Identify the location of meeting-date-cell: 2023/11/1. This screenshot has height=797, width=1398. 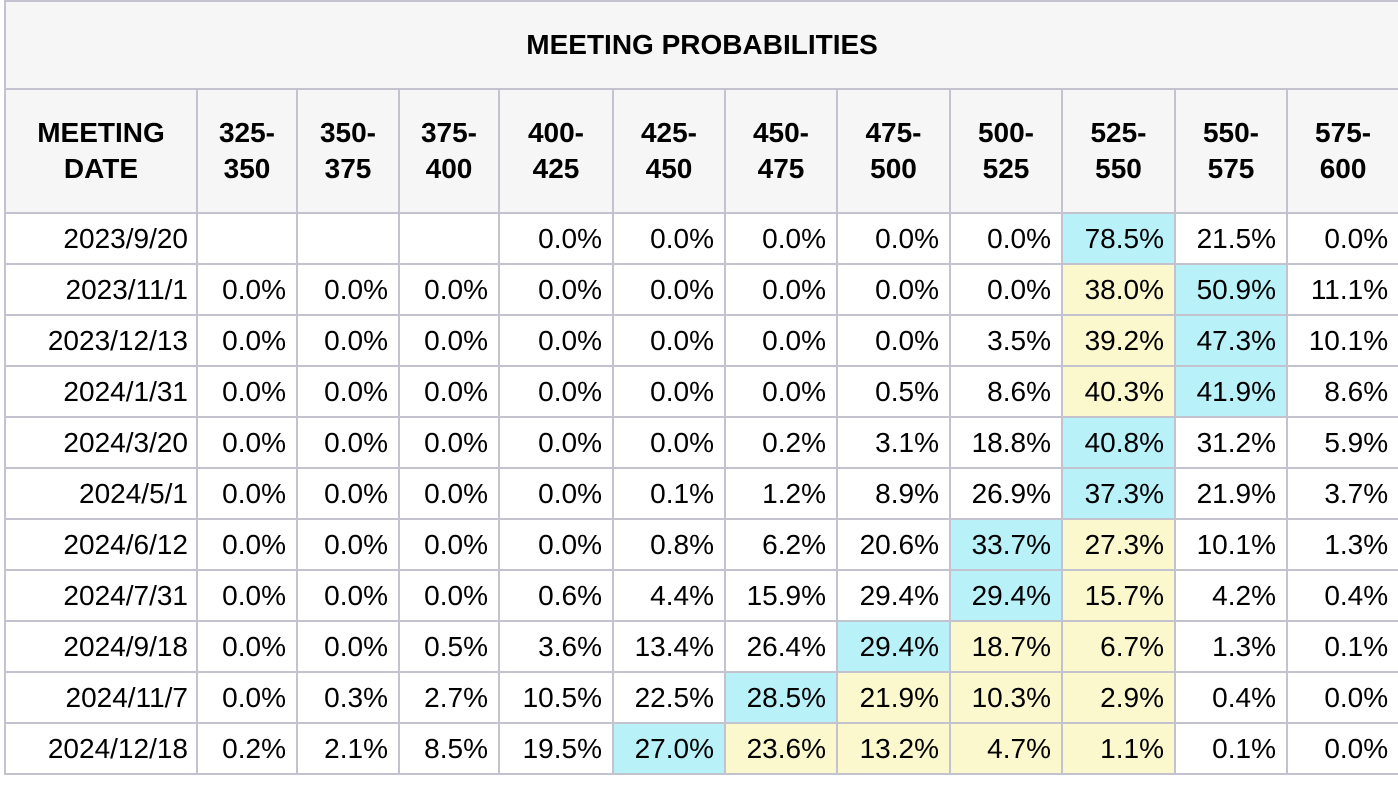
(101, 289).